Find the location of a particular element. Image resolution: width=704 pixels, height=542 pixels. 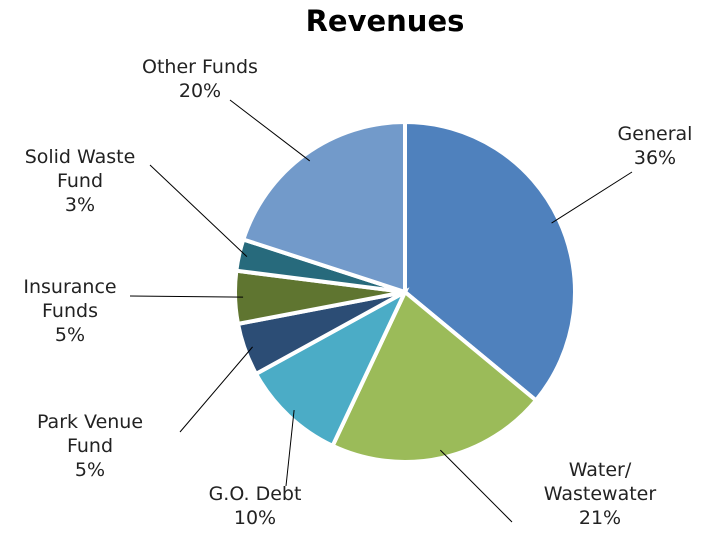

category-label: Water/ Wastewater is located at coordinates (600, 482).